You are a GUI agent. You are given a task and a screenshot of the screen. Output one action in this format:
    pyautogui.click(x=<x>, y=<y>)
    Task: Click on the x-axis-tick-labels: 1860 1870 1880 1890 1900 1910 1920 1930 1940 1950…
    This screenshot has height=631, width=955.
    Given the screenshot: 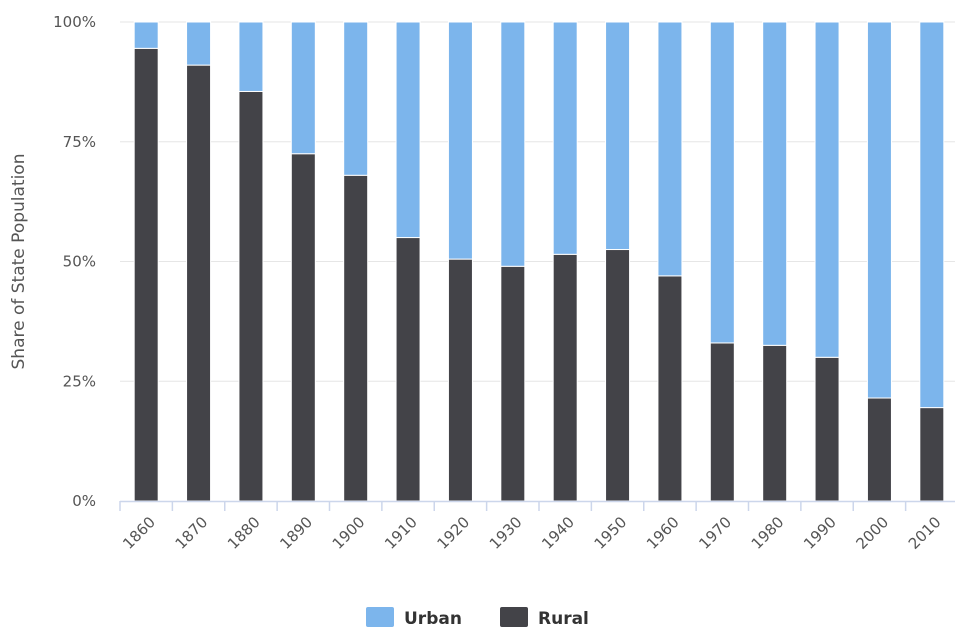 What is the action you would take?
    pyautogui.click(x=531, y=533)
    